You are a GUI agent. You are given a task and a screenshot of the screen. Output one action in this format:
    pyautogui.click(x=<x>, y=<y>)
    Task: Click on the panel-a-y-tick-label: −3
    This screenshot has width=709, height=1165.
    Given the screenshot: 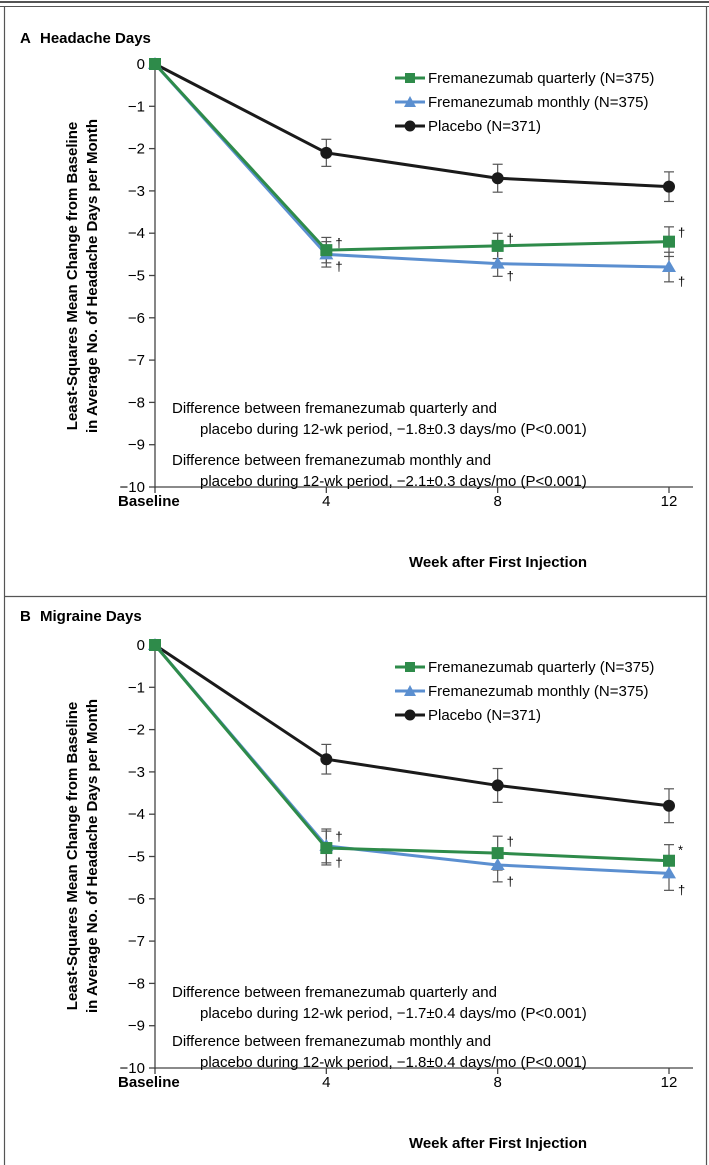 What is the action you would take?
    pyautogui.click(x=136, y=191)
    